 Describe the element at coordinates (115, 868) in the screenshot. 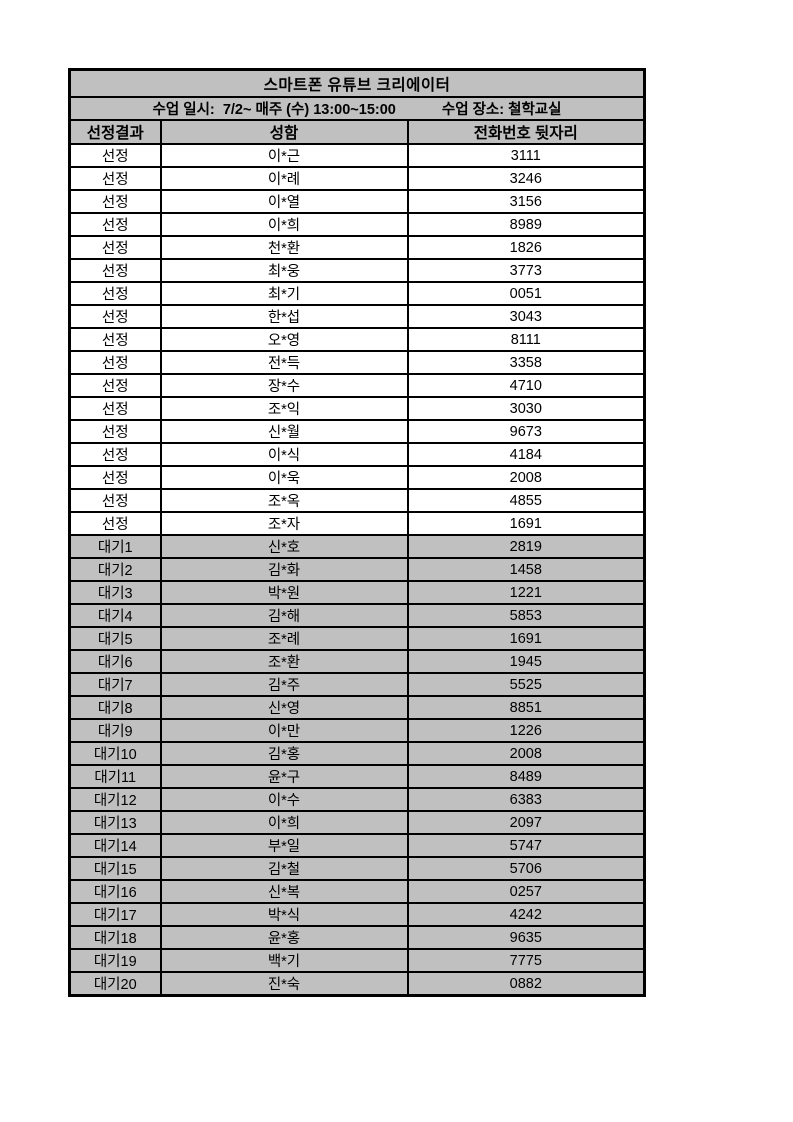

I see `cell-result: 대기15` at that location.